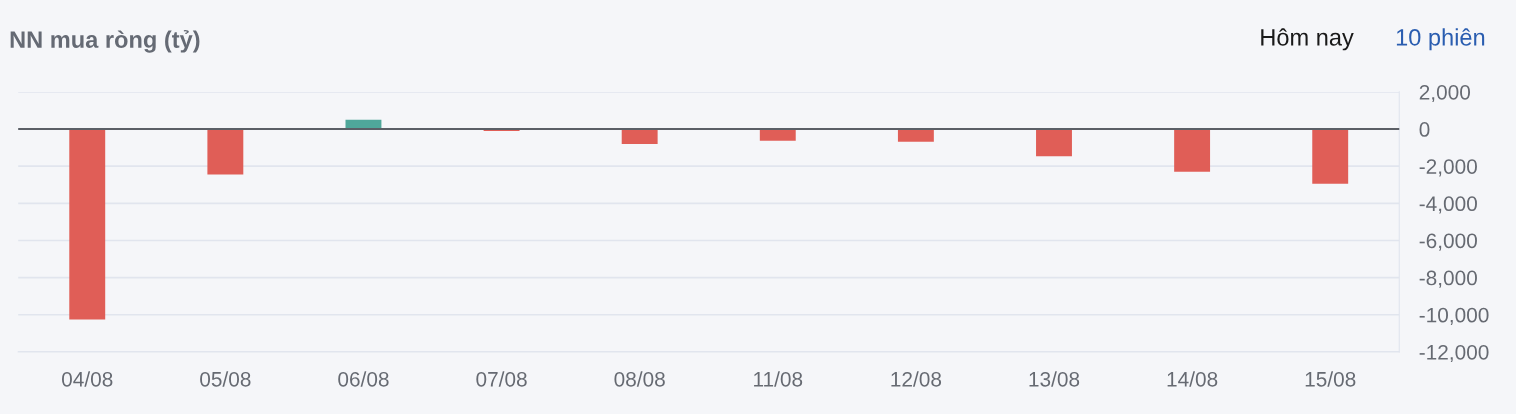 This screenshot has height=414, width=1516. I want to click on x-tick-label: 06/08, so click(363, 379).